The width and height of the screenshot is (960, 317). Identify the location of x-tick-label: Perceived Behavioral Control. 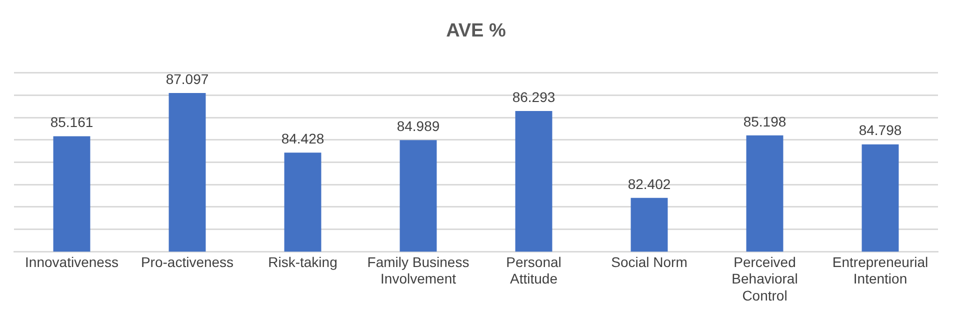
(765, 279).